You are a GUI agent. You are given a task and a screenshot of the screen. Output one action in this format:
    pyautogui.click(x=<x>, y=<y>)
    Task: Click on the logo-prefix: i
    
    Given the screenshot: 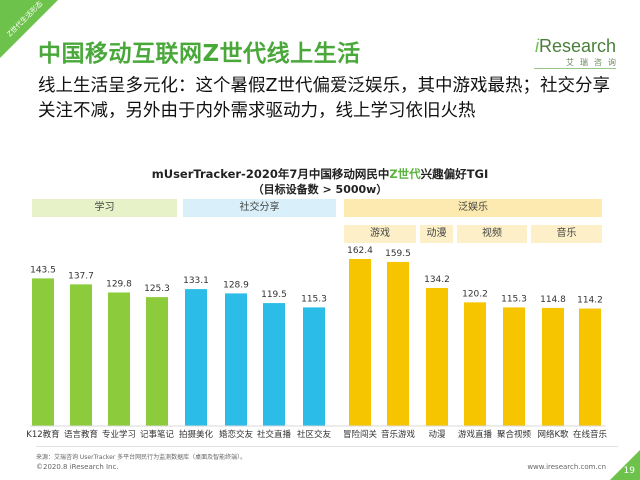 What is the action you would take?
    pyautogui.click(x=536, y=46)
    